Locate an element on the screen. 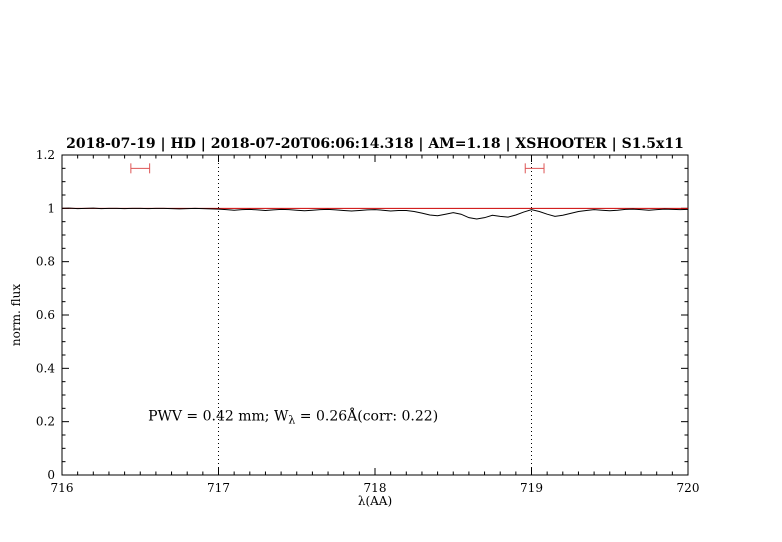 The image size is (782, 542). y-tick-label: 0 is located at coordinates (51, 475).